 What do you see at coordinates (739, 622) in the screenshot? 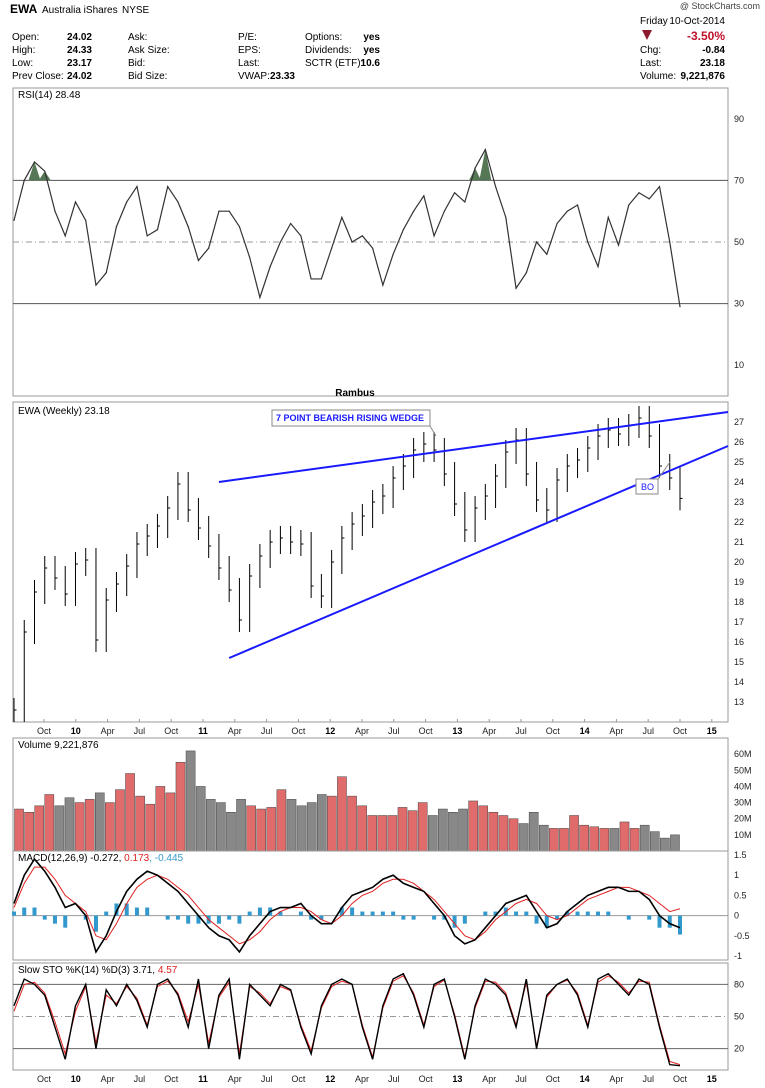
I see `price-y-tick: 17` at bounding box center [739, 622].